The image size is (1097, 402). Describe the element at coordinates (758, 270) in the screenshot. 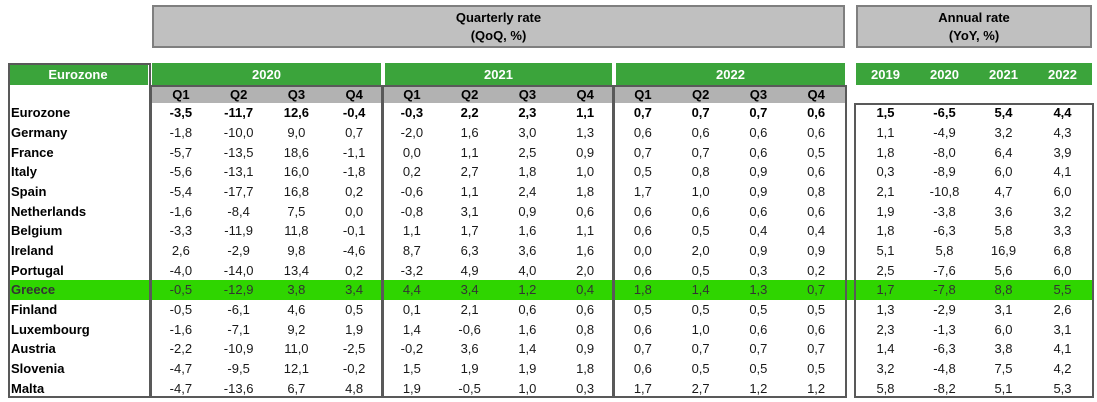

I see `quarterly-value: 0,3` at that location.